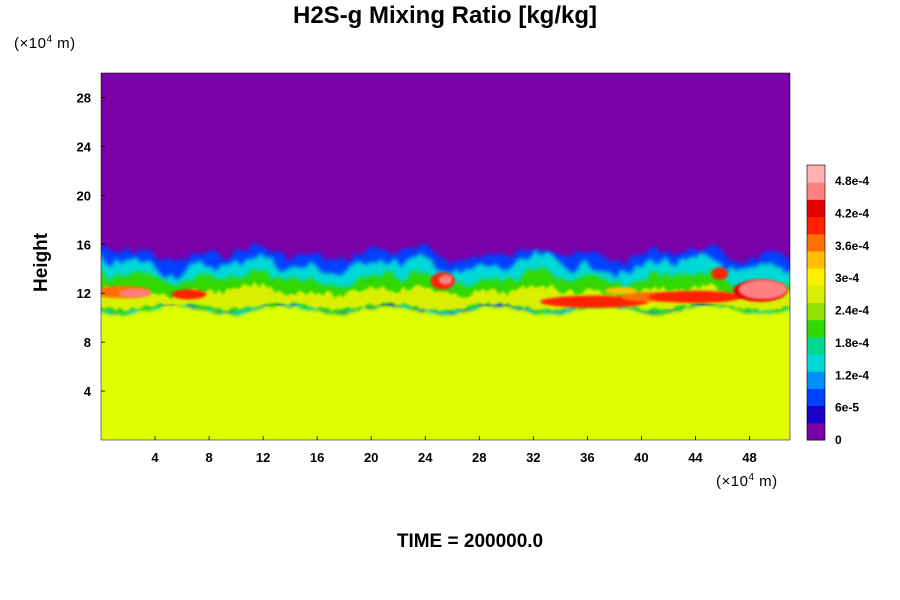 This screenshot has width=900, height=600. Describe the element at coordinates (852, 181) in the screenshot. I see `colorbar-tick-label-8: 4.8e-4` at that location.